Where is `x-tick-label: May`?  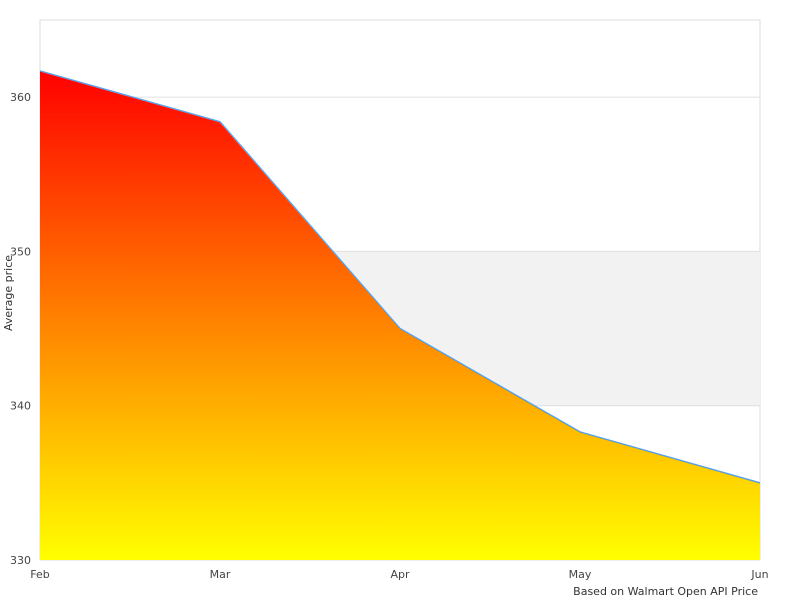 x-tick-label: May is located at coordinates (580, 574).